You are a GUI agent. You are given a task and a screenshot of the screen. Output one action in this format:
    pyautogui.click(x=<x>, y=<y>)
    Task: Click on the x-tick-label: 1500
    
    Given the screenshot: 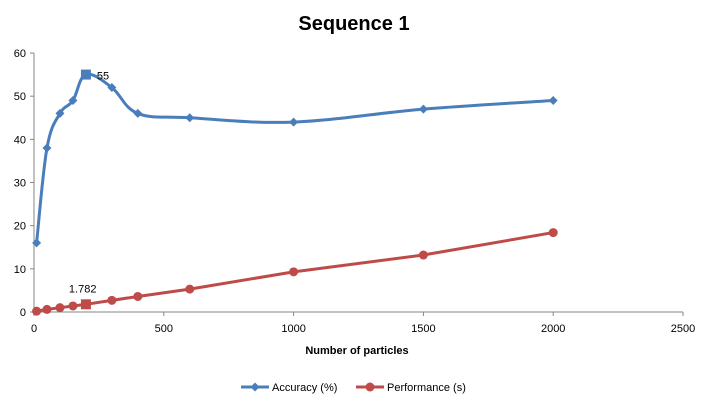 What is the action you would take?
    pyautogui.click(x=423, y=329)
    